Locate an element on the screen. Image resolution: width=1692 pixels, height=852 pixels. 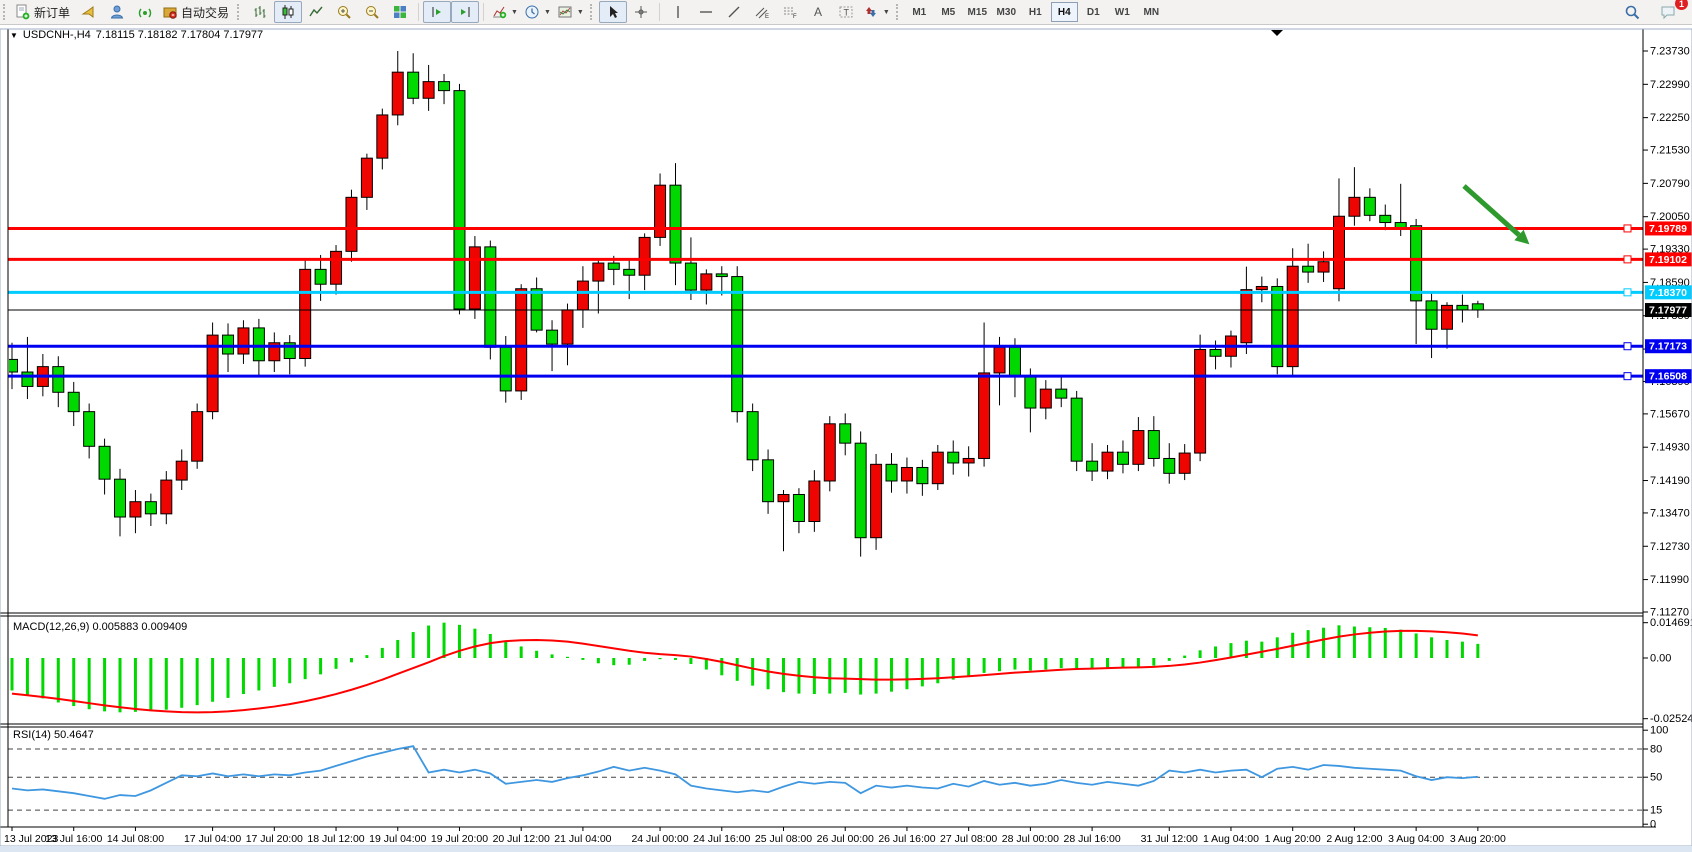
macd-indicator-label: MACD(12,26,9) 0.005883 0.009409 is located at coordinates (100, 627).